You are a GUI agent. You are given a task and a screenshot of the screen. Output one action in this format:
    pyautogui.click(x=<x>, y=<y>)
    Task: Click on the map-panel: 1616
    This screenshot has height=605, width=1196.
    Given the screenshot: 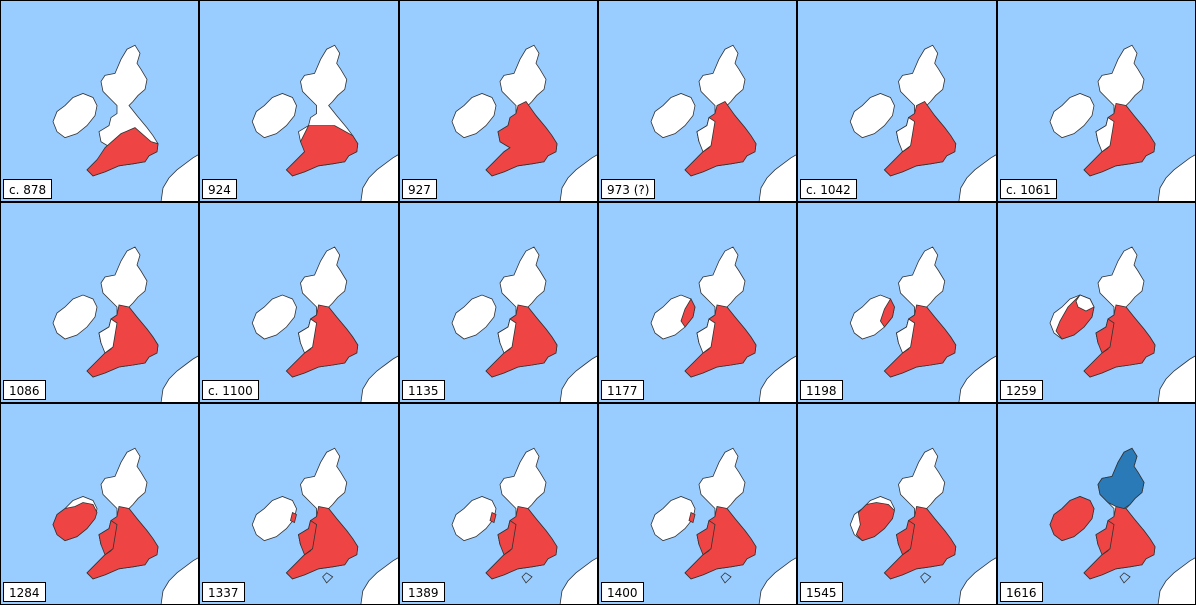 What is the action you would take?
    pyautogui.click(x=1096, y=504)
    